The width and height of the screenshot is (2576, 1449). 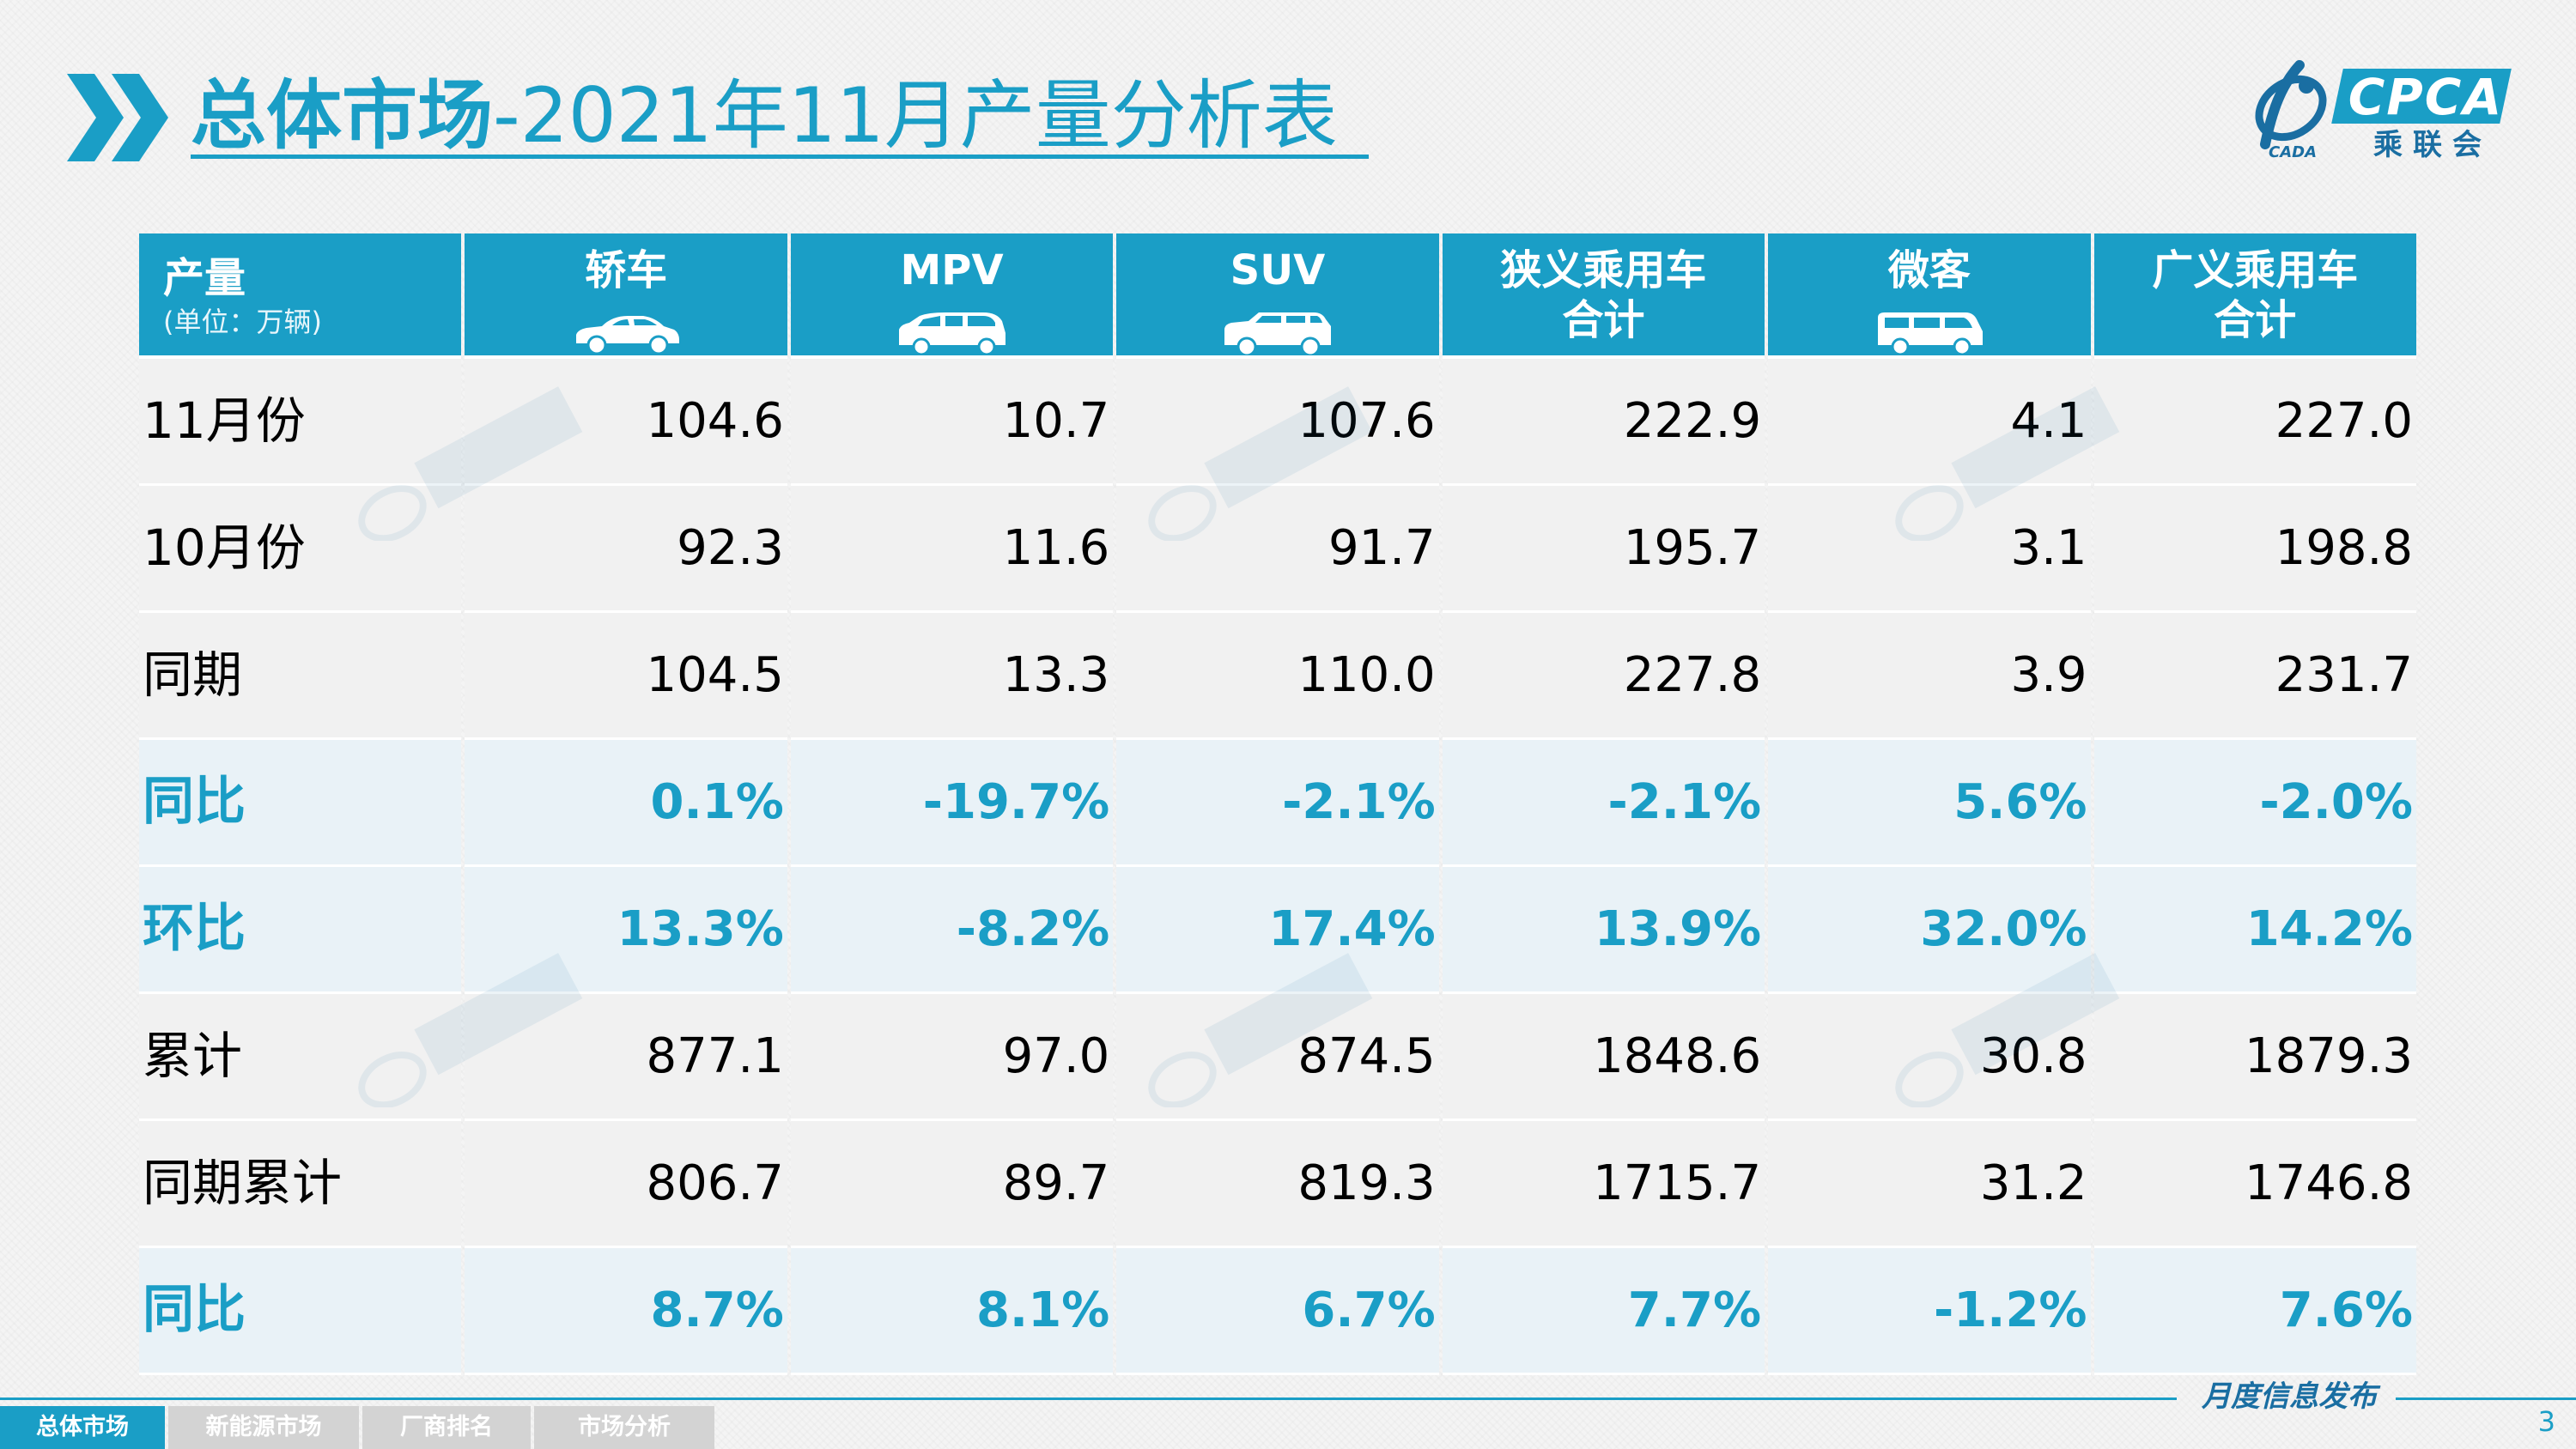 I want to click on title-underline, so click(x=780, y=157).